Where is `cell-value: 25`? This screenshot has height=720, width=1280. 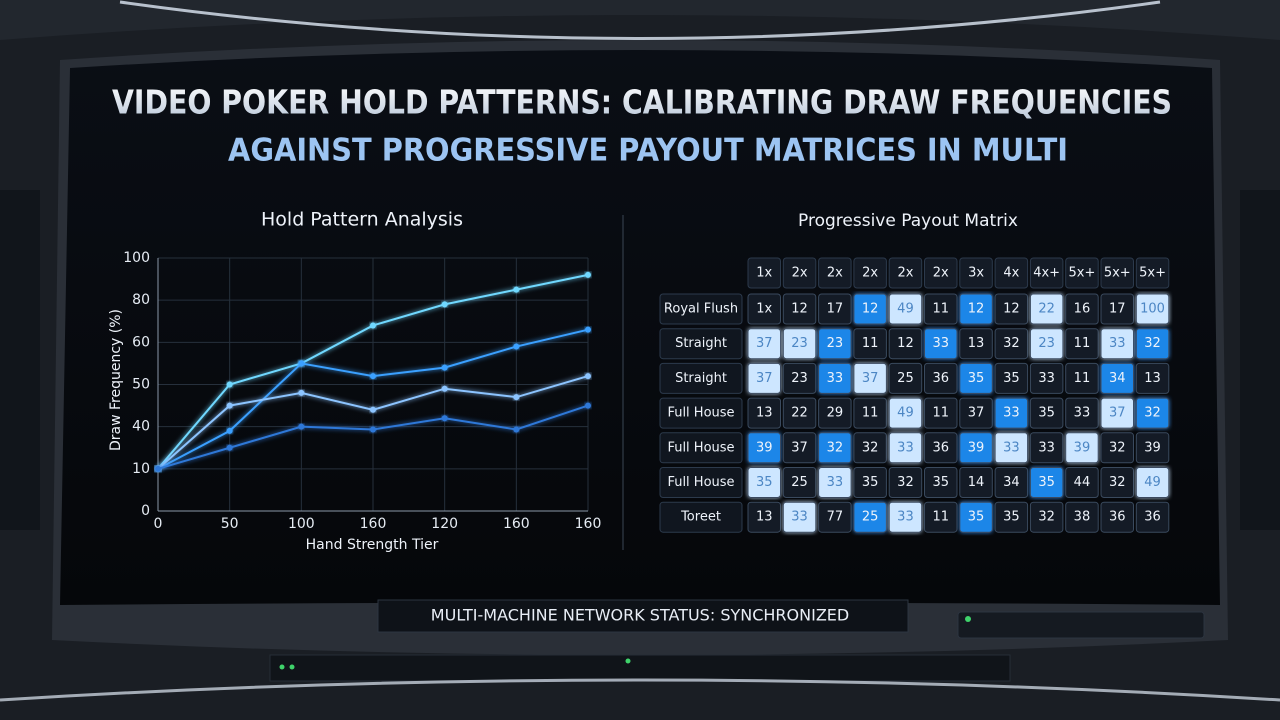 cell-value: 25 is located at coordinates (799, 482).